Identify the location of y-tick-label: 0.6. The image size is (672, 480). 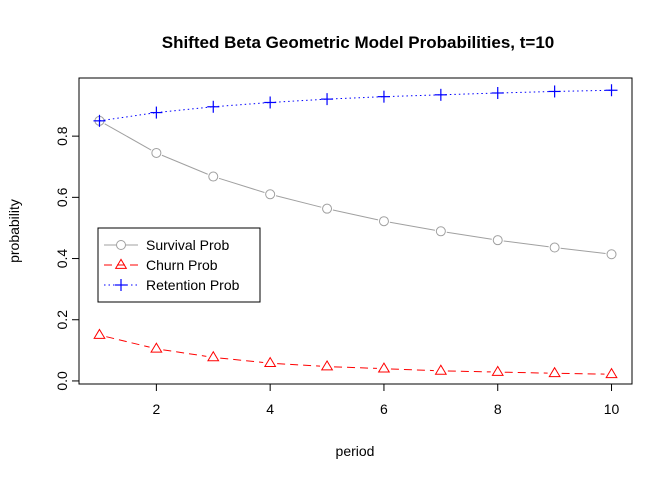
(62, 197).